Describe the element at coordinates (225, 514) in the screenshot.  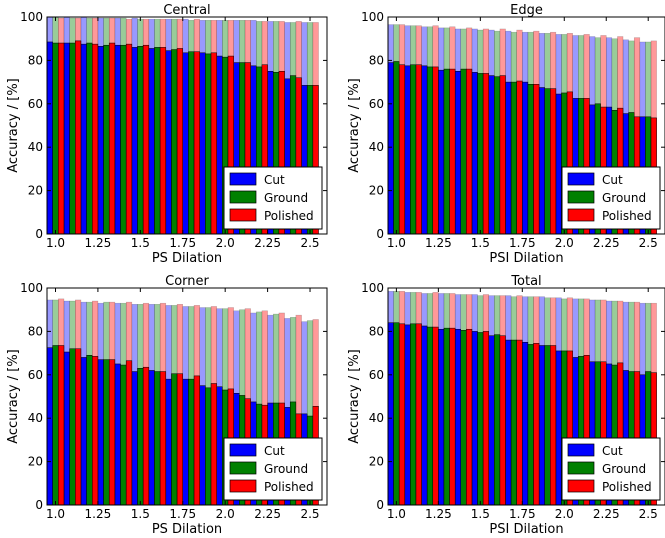
I see `x-tick-label: 2.0` at that location.